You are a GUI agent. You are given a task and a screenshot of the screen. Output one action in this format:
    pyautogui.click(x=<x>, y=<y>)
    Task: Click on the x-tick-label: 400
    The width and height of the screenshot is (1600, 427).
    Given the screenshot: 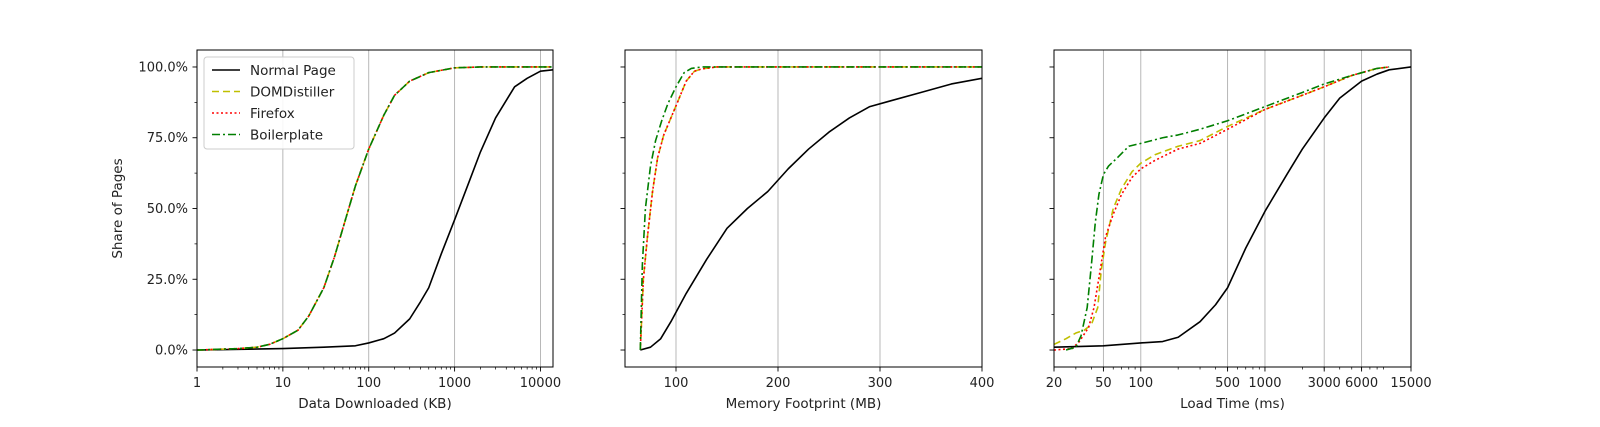 What is the action you would take?
    pyautogui.click(x=982, y=383)
    